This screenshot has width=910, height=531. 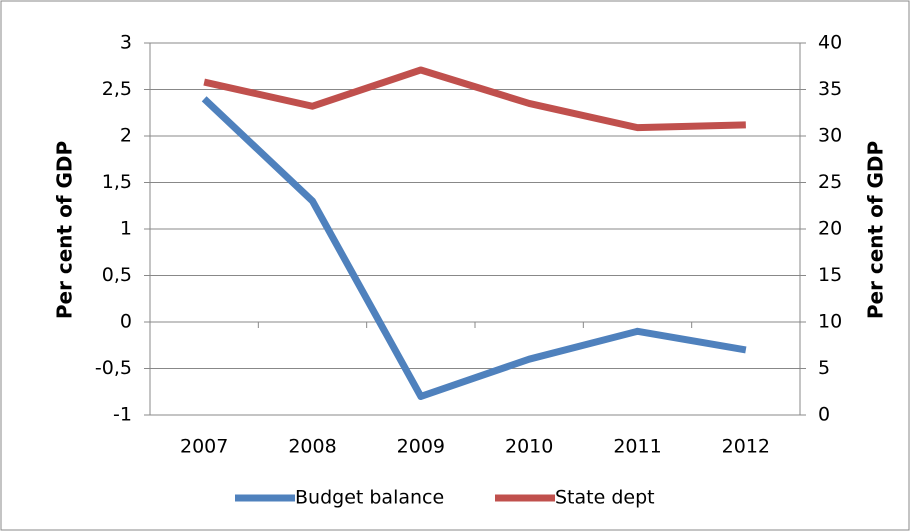 I want to click on y-tick-label: 2,5, so click(x=117, y=89).